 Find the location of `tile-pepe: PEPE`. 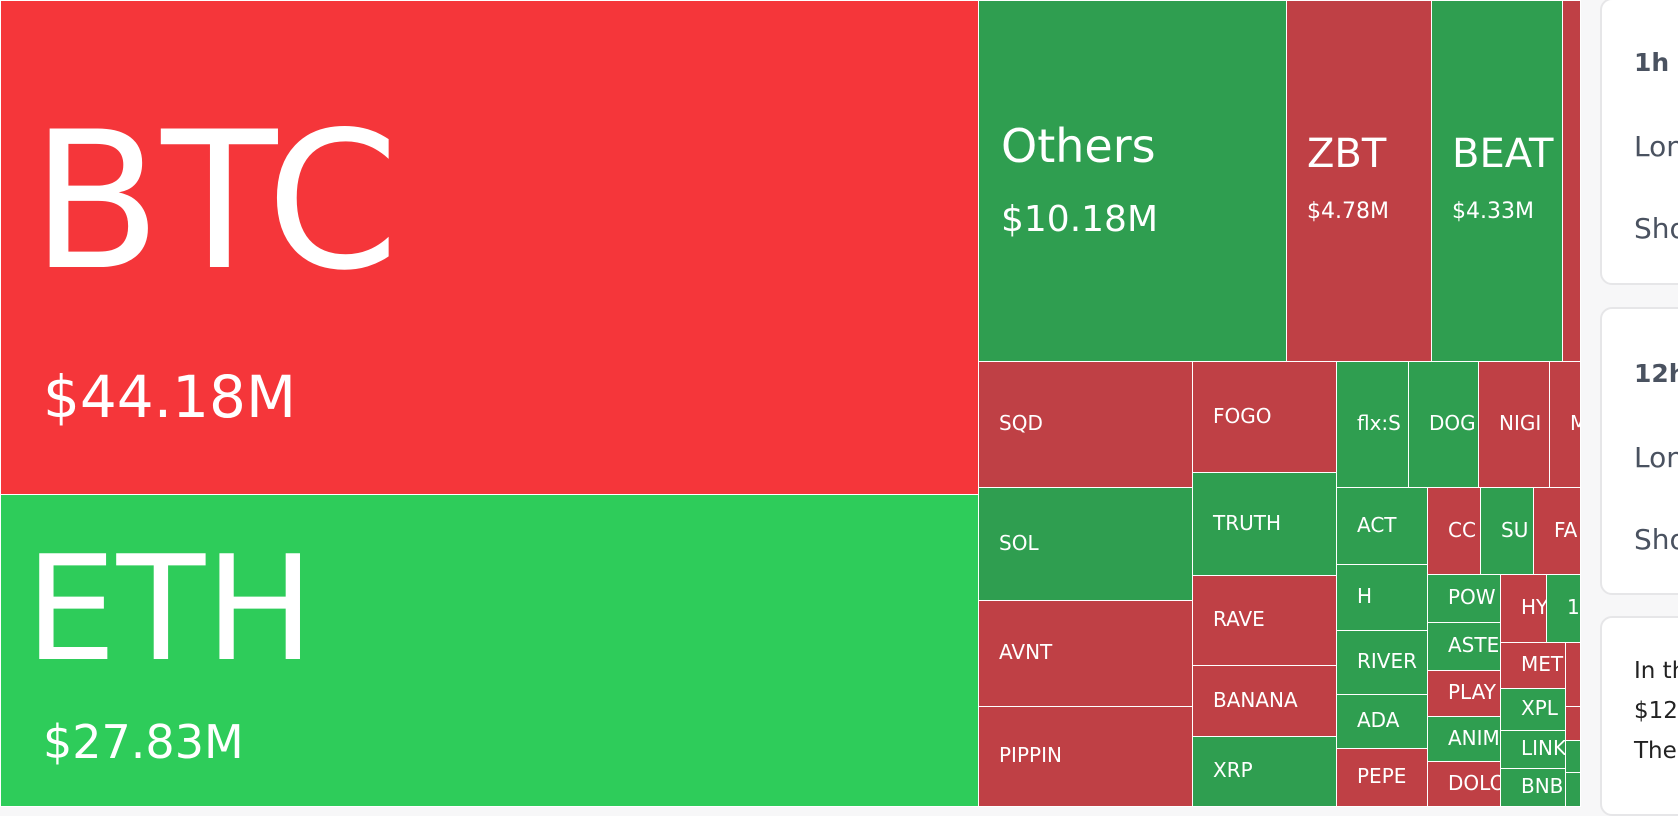

tile-pepe: PEPE is located at coordinates (1382, 777).